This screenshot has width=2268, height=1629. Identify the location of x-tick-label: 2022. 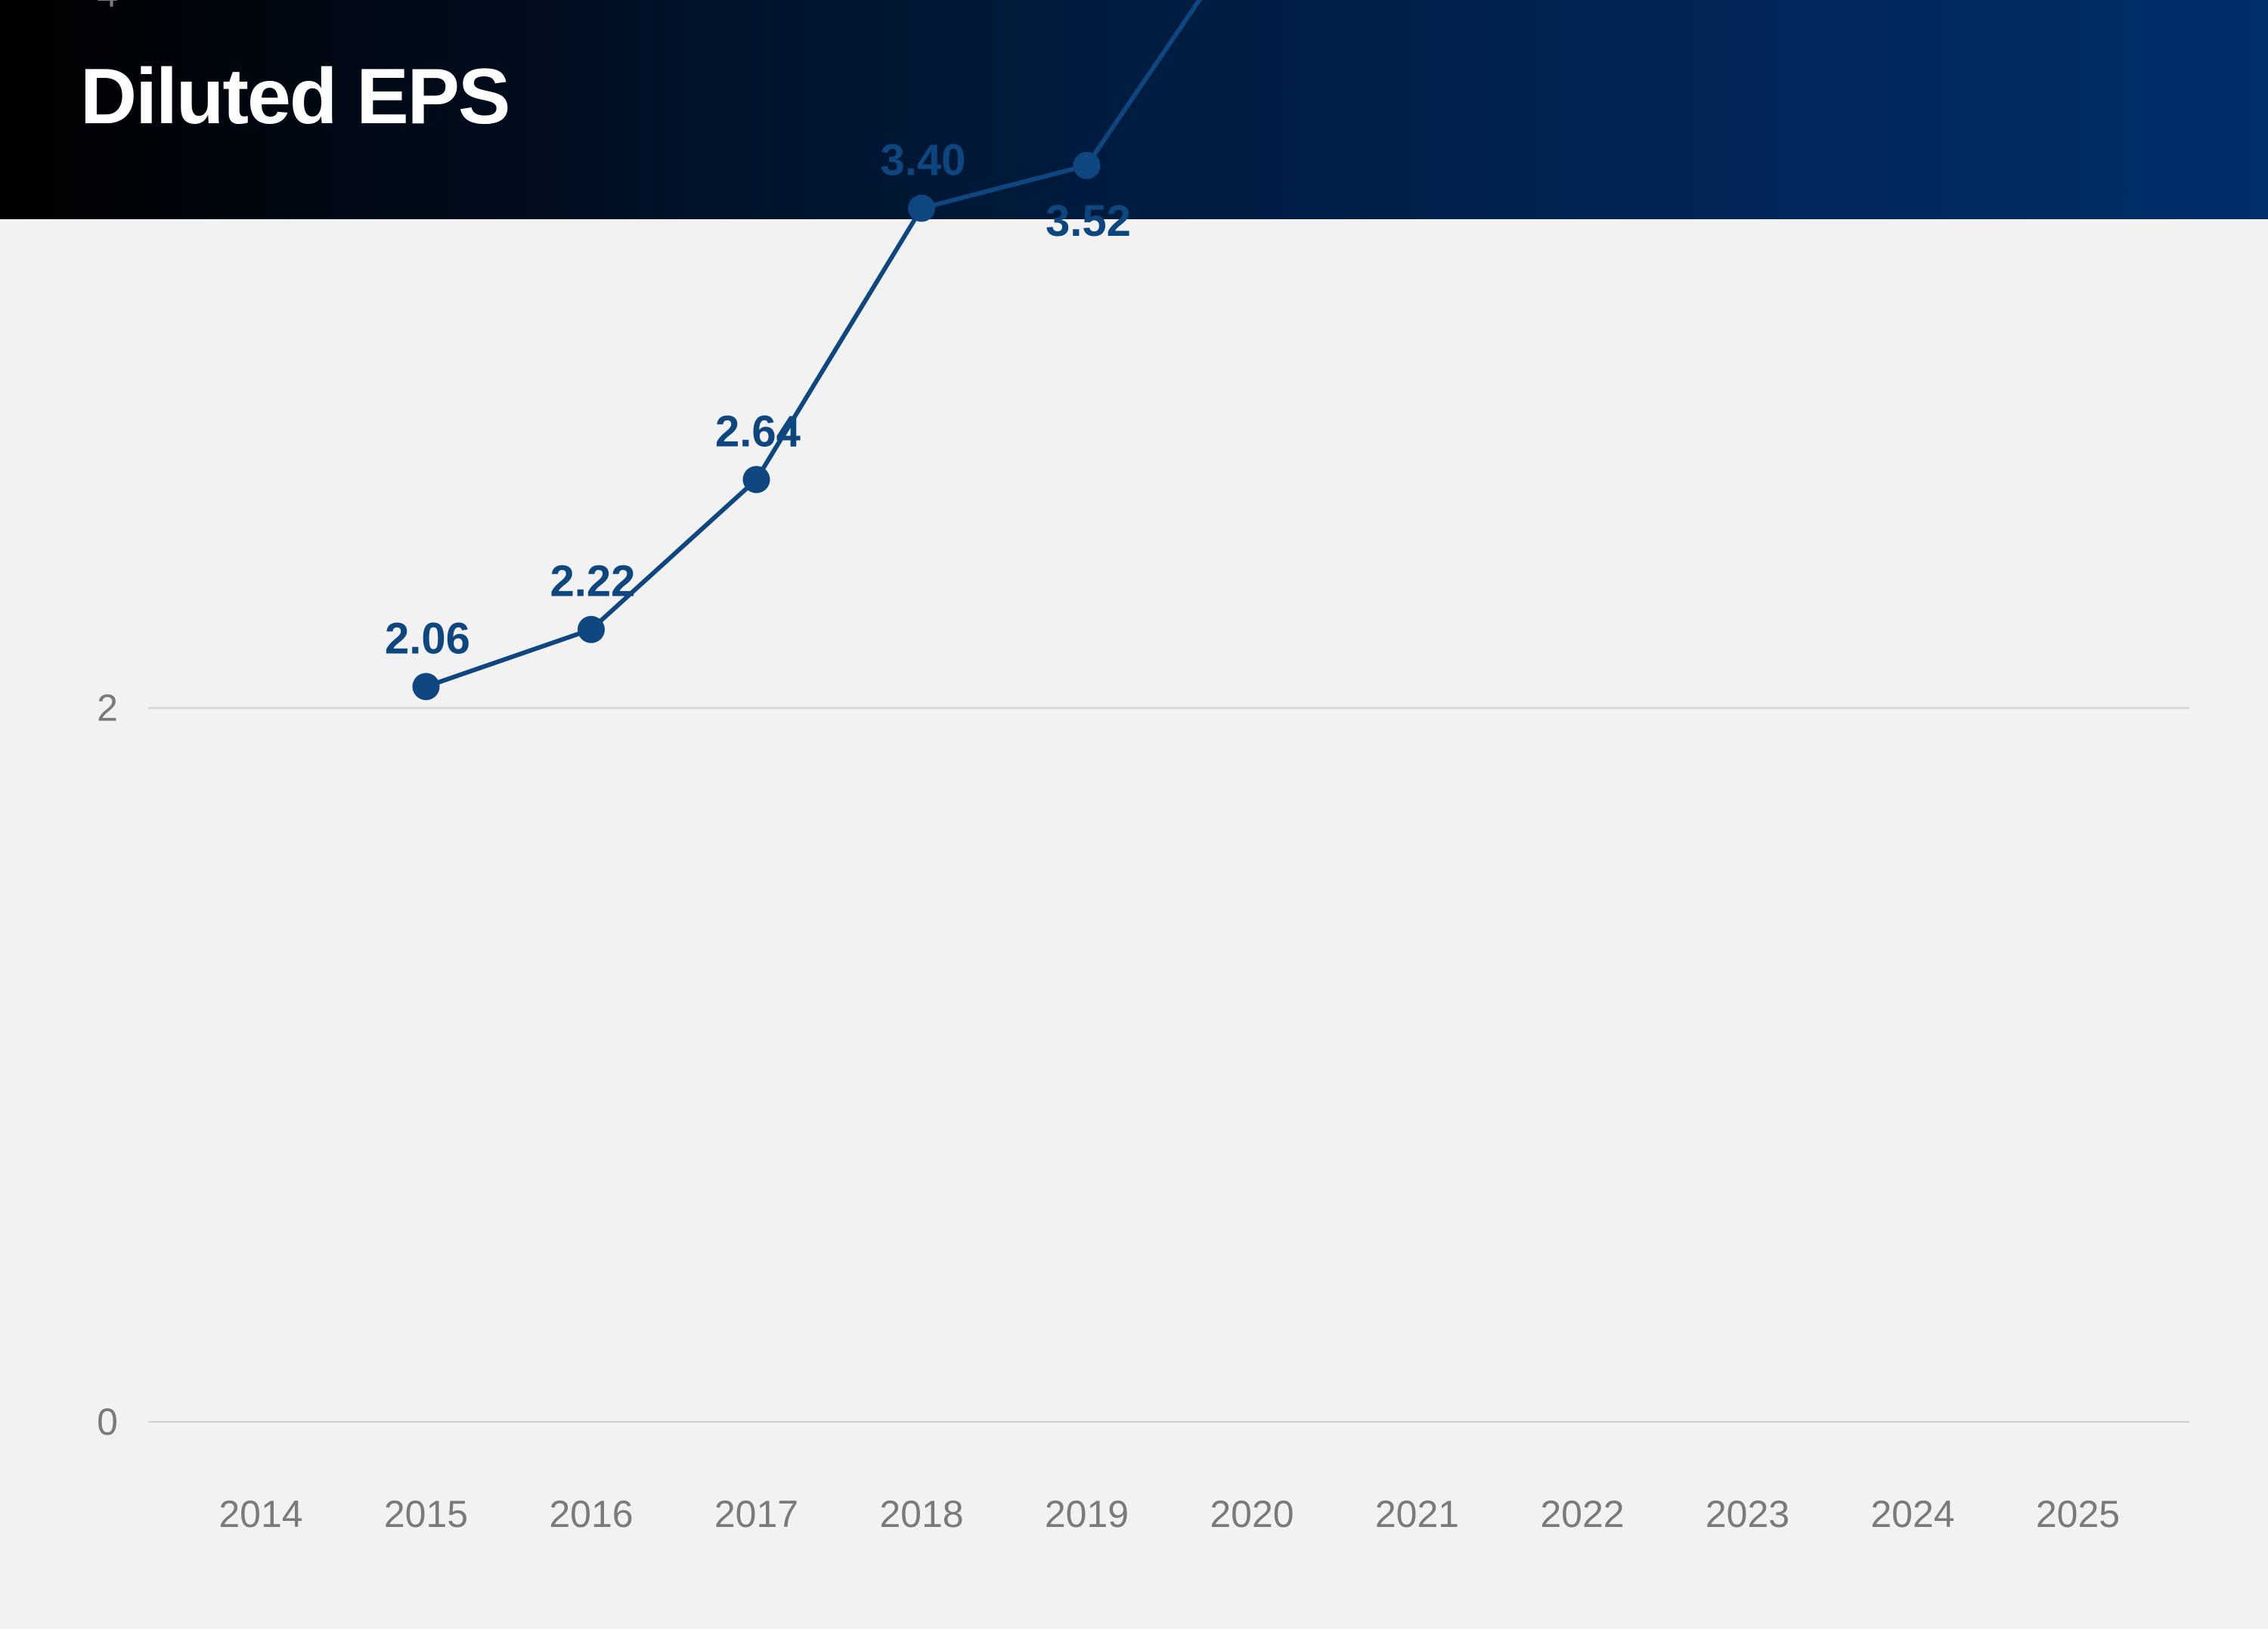
(1582, 1514).